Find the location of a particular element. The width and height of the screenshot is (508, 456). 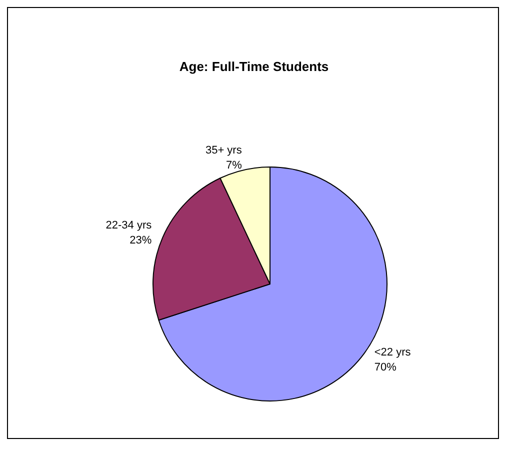

data-label: 23% is located at coordinates (141, 240).